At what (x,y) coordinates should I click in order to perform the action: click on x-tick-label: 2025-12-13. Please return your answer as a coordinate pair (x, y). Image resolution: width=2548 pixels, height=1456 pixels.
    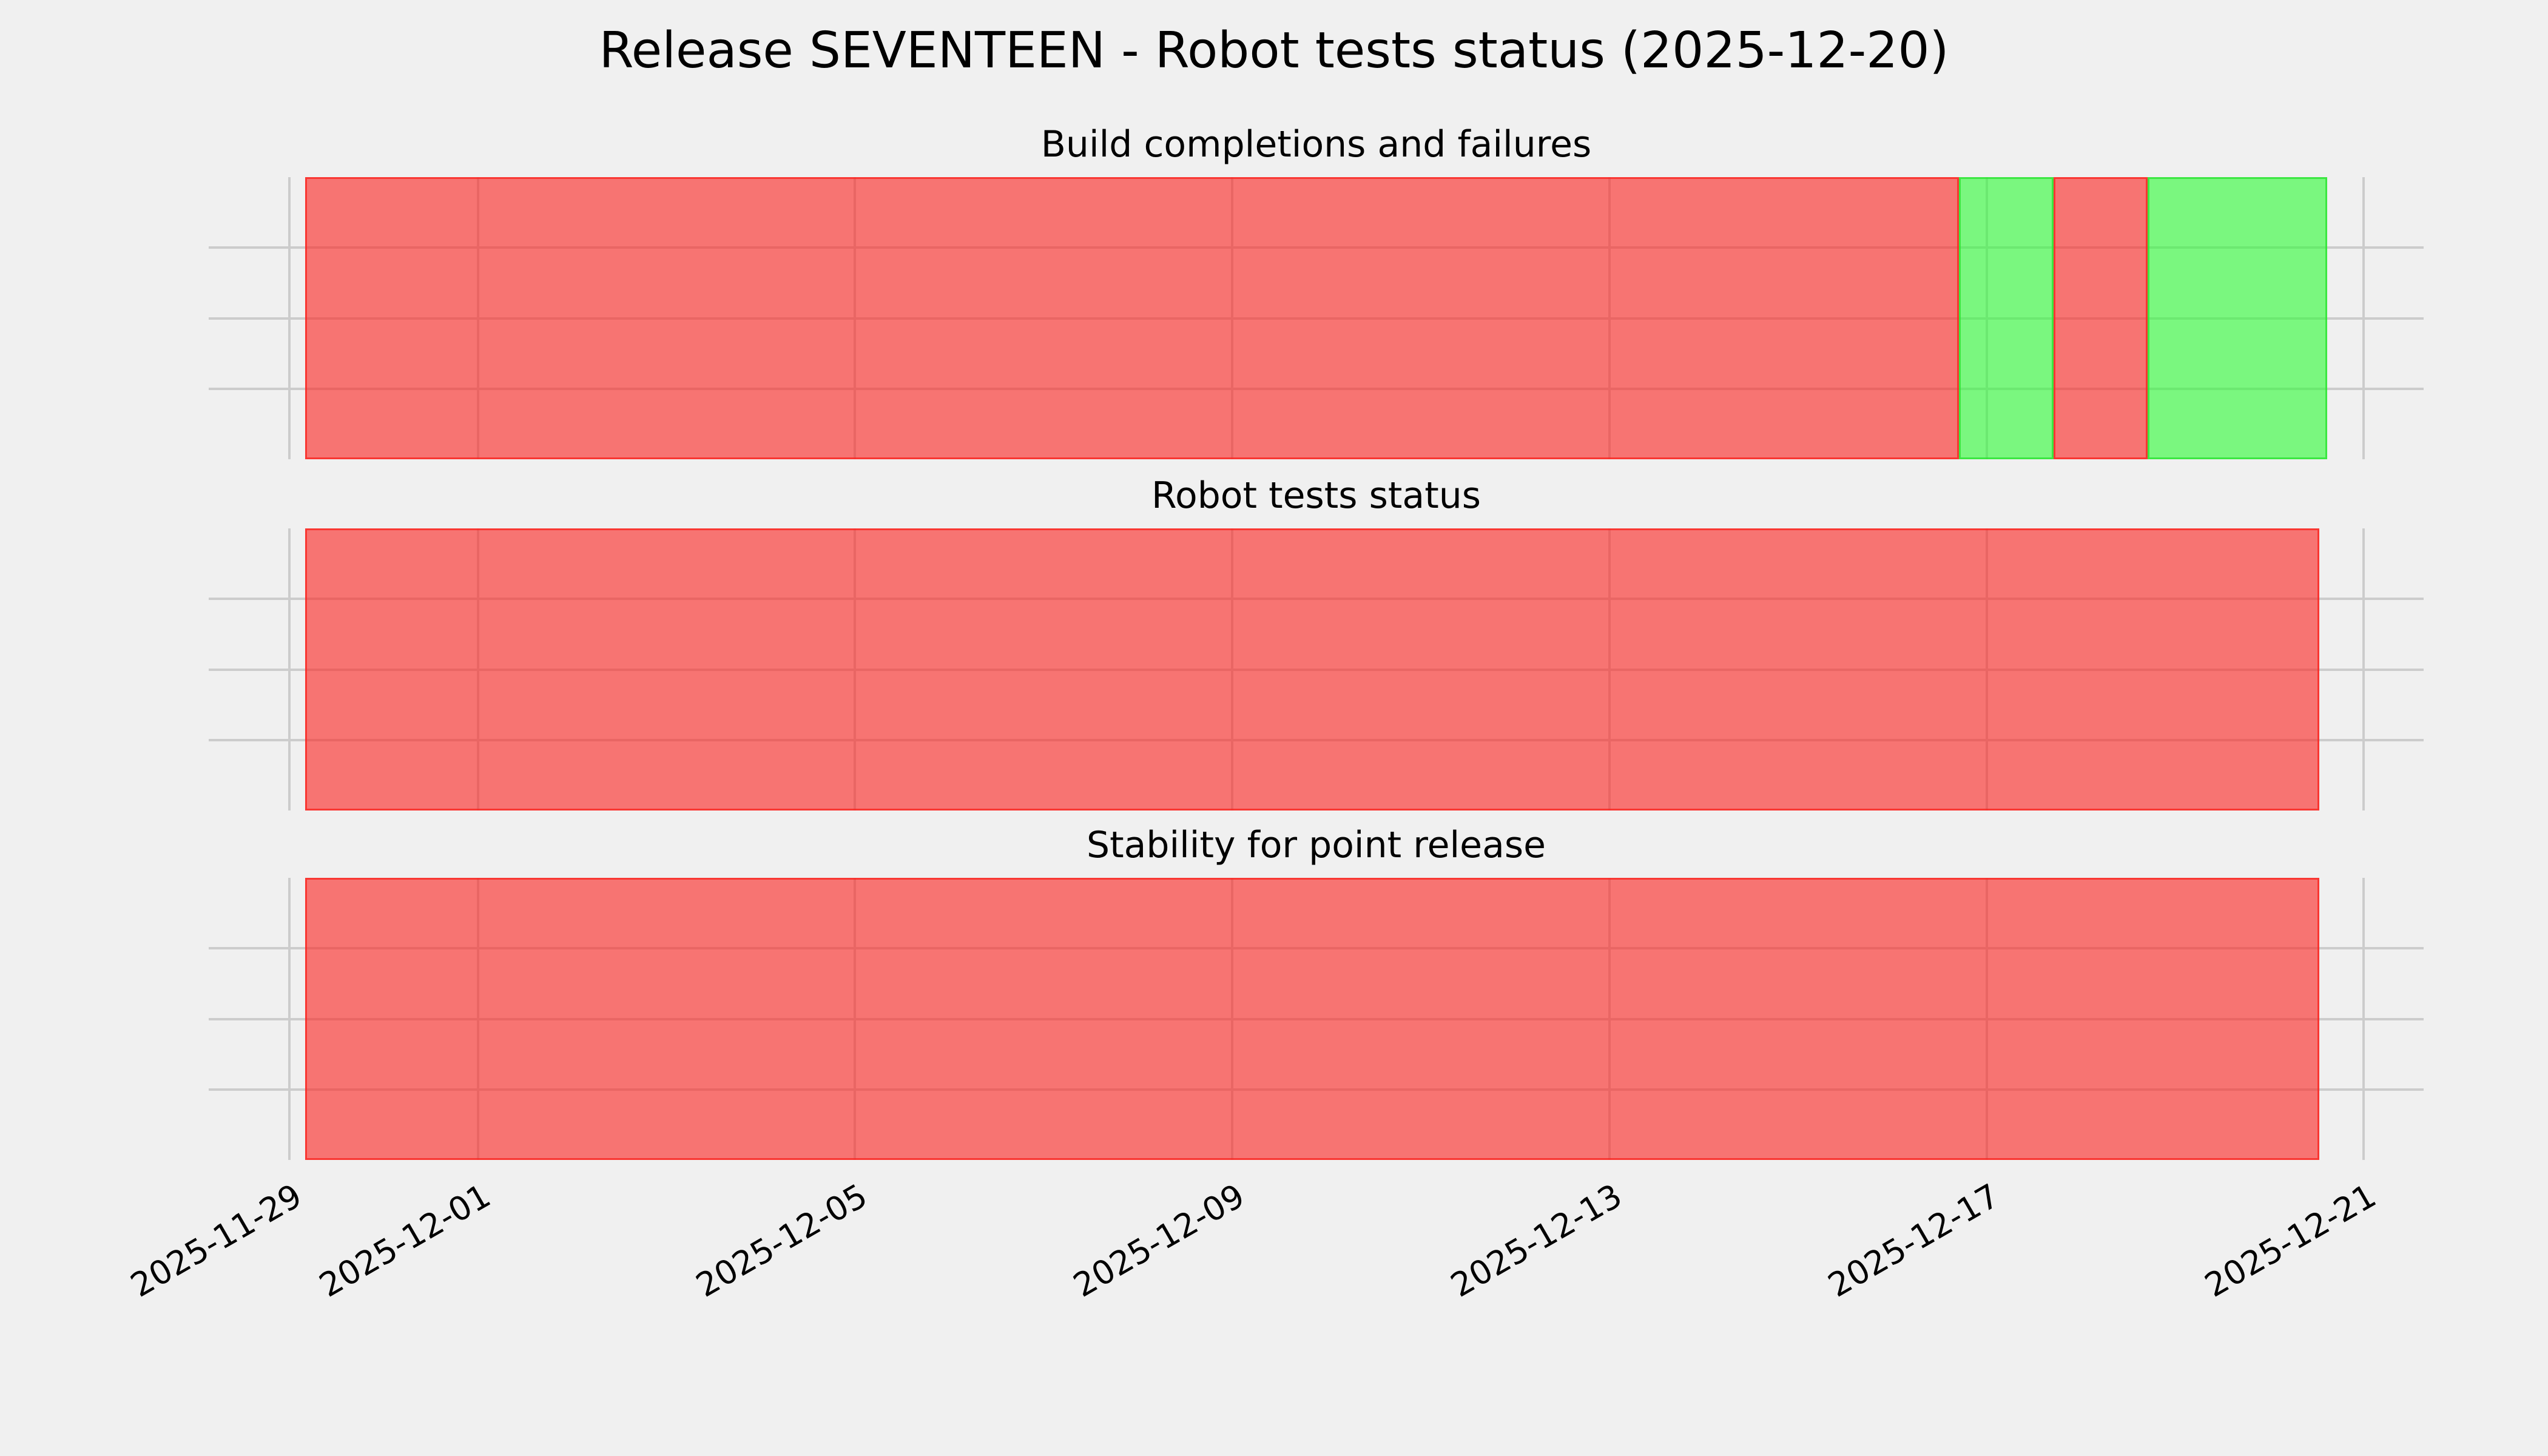
    Looking at the image, I should click on (1536, 1240).